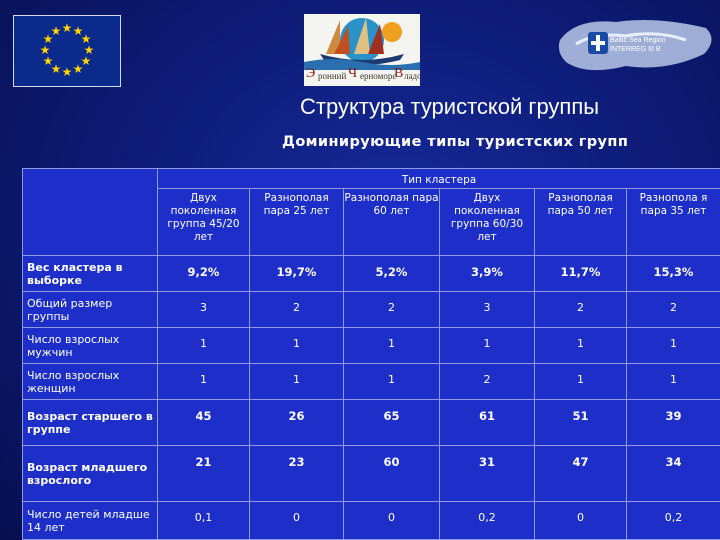 This screenshot has width=720, height=540. I want to click on row-label: Вес кластера в выборке, so click(90, 273).